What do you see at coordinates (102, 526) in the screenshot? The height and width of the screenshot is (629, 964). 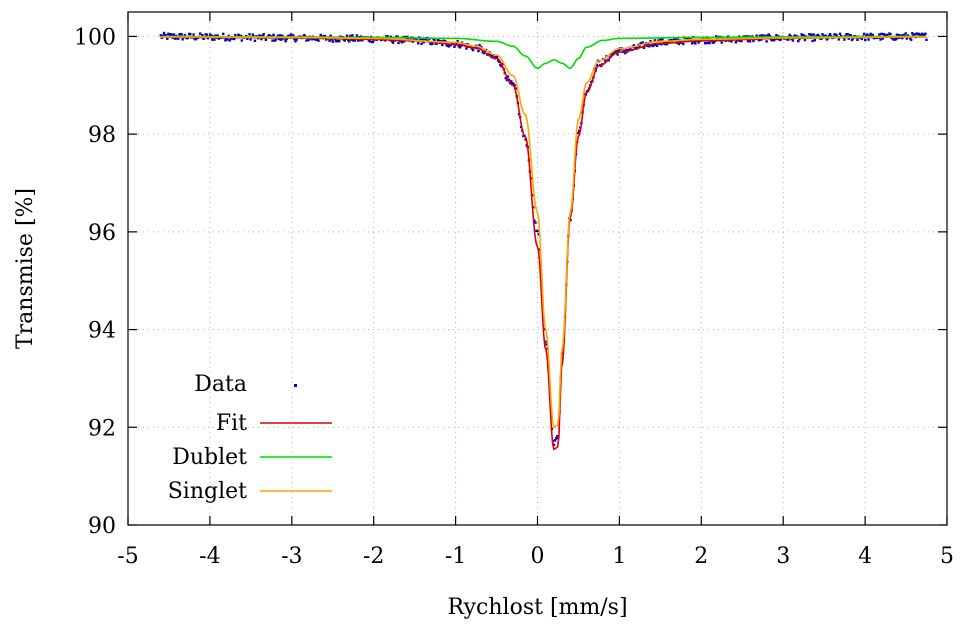 I see `y-tick-label: 90` at bounding box center [102, 526].